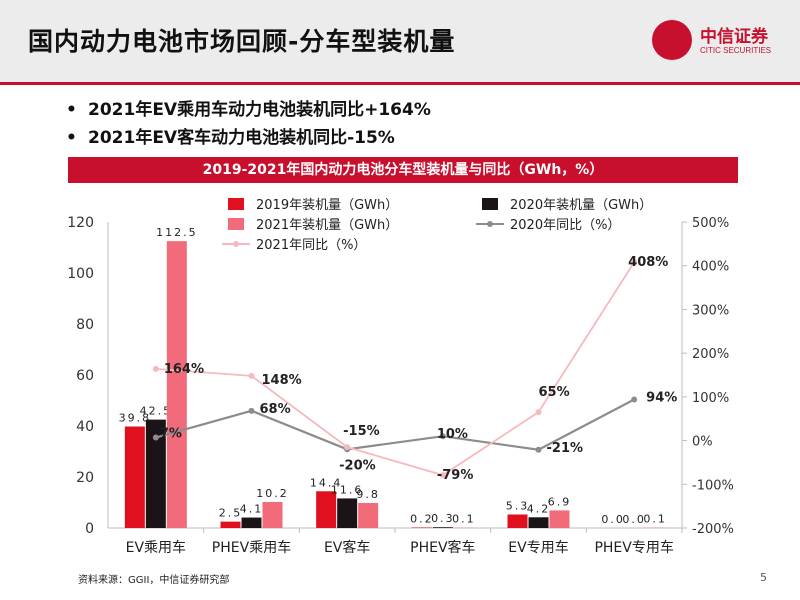  What do you see at coordinates (763, 577) in the screenshot?
I see `page-number: 5` at bounding box center [763, 577].